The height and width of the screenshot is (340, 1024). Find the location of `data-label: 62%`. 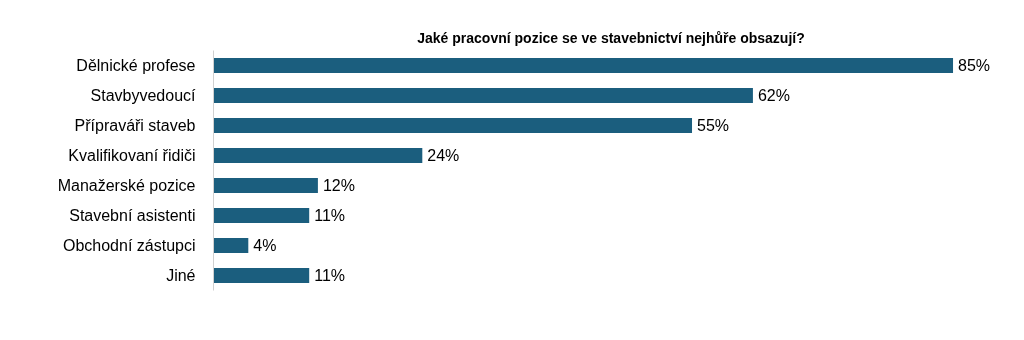

data-label: 62% is located at coordinates (773, 95).